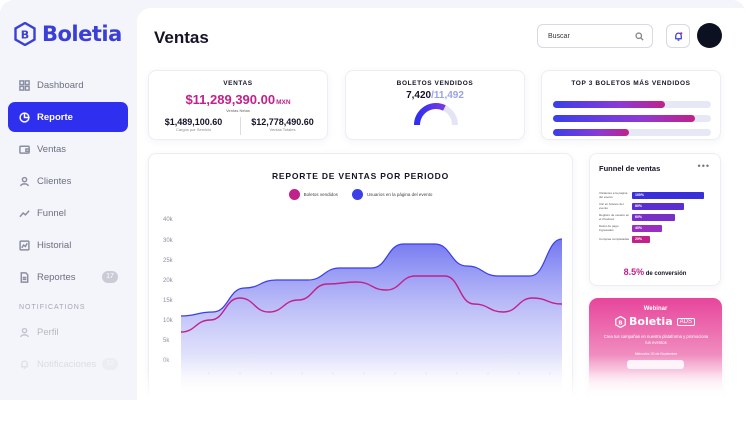  I want to click on sidebar-item-reporte: Reporte, so click(68, 117).